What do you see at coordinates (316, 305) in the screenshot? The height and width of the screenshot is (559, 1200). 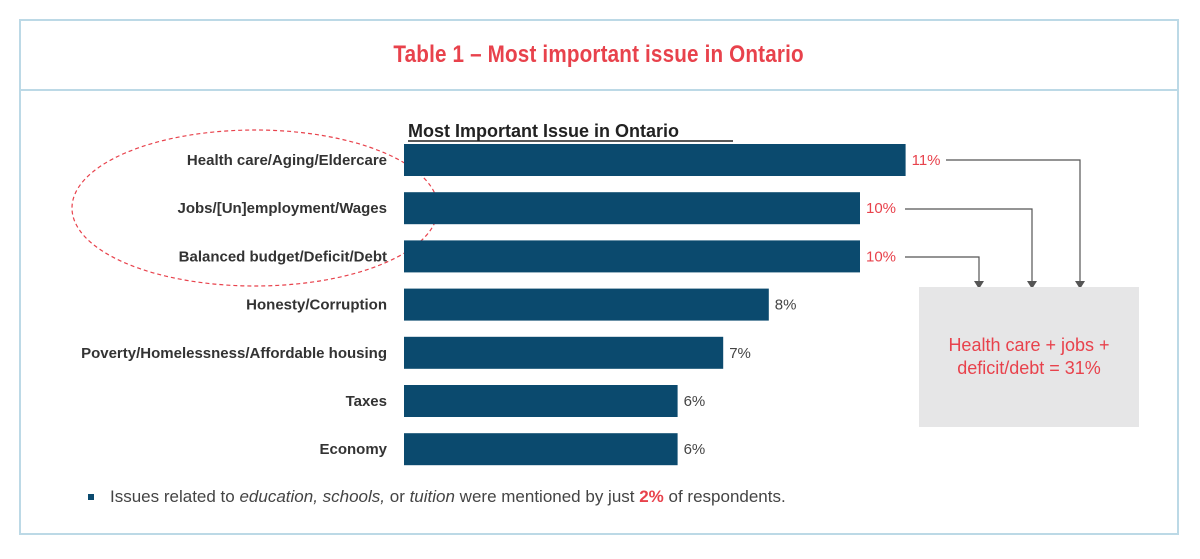 I see `category-label: Honesty/Corruption` at bounding box center [316, 305].